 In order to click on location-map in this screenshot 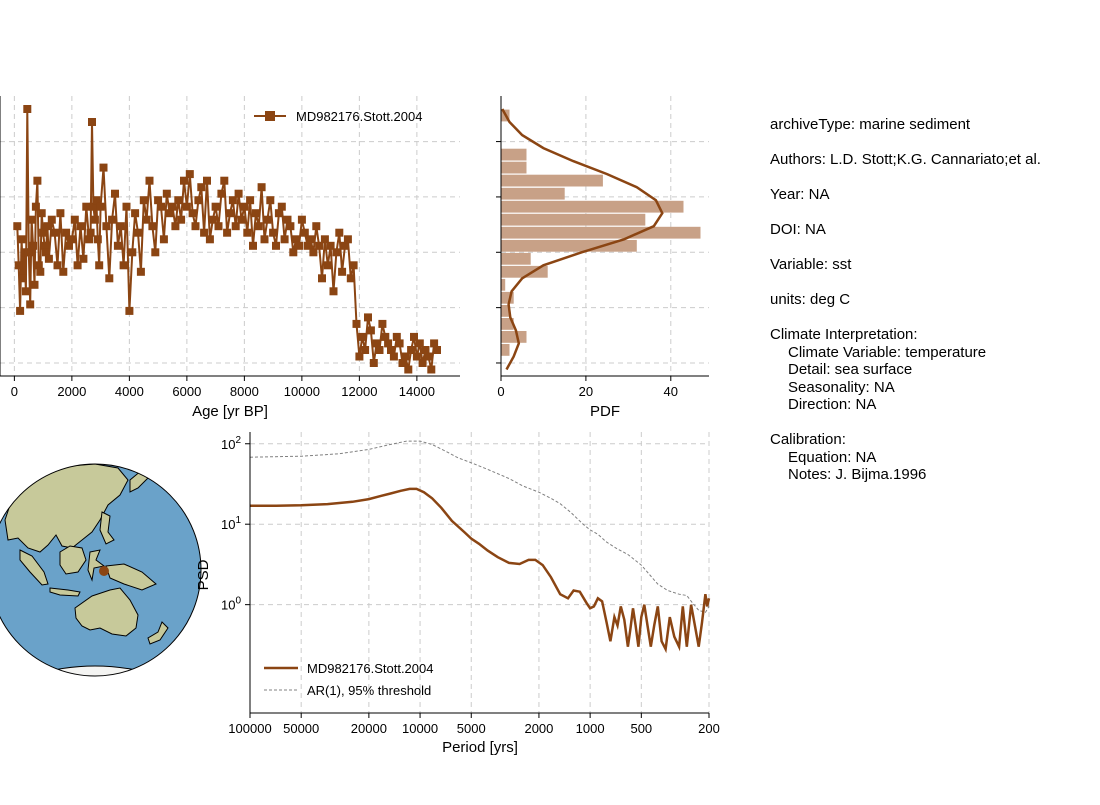, I will do `click(101, 570)`.